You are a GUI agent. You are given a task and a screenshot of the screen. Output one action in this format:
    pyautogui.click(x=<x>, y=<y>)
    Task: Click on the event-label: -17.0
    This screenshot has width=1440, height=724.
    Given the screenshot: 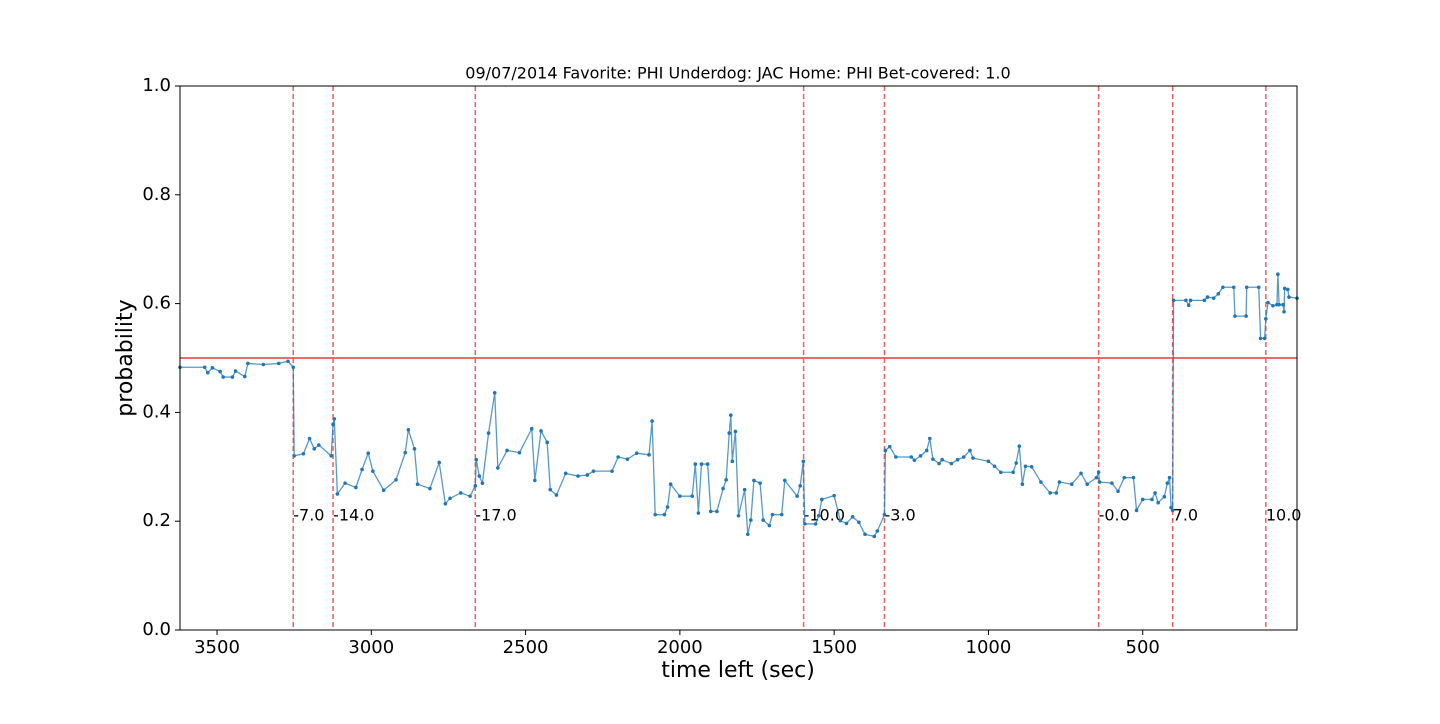 What is the action you would take?
    pyautogui.click(x=495, y=515)
    